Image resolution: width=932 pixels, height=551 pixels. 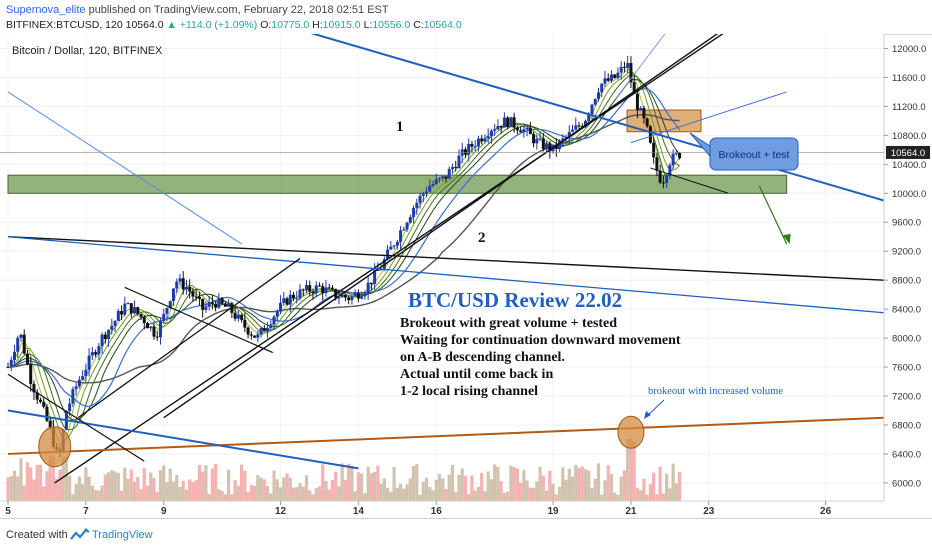 I want to click on y-tick-label: 10400.0, so click(x=909, y=165).